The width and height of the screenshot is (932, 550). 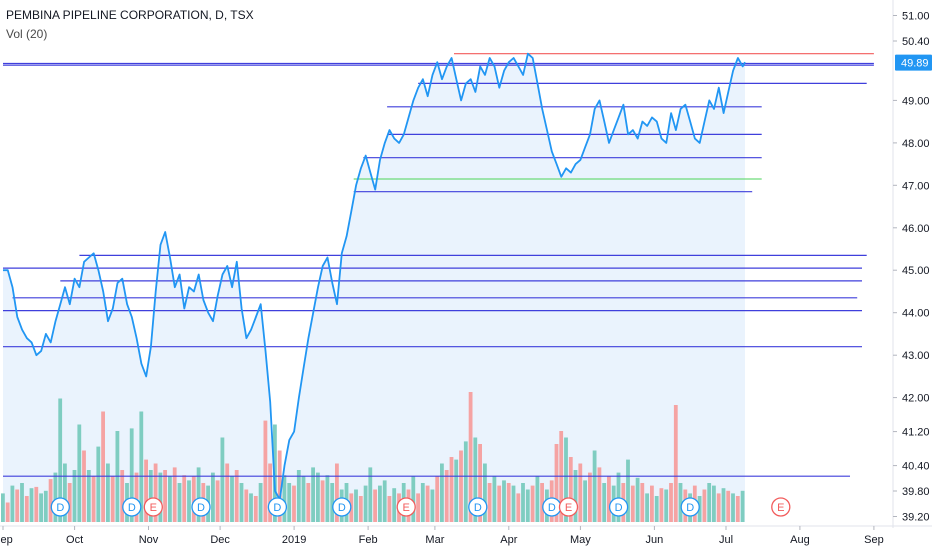 What do you see at coordinates (916, 433) in the screenshot?
I see `price-tick-label: 41.20` at bounding box center [916, 433].